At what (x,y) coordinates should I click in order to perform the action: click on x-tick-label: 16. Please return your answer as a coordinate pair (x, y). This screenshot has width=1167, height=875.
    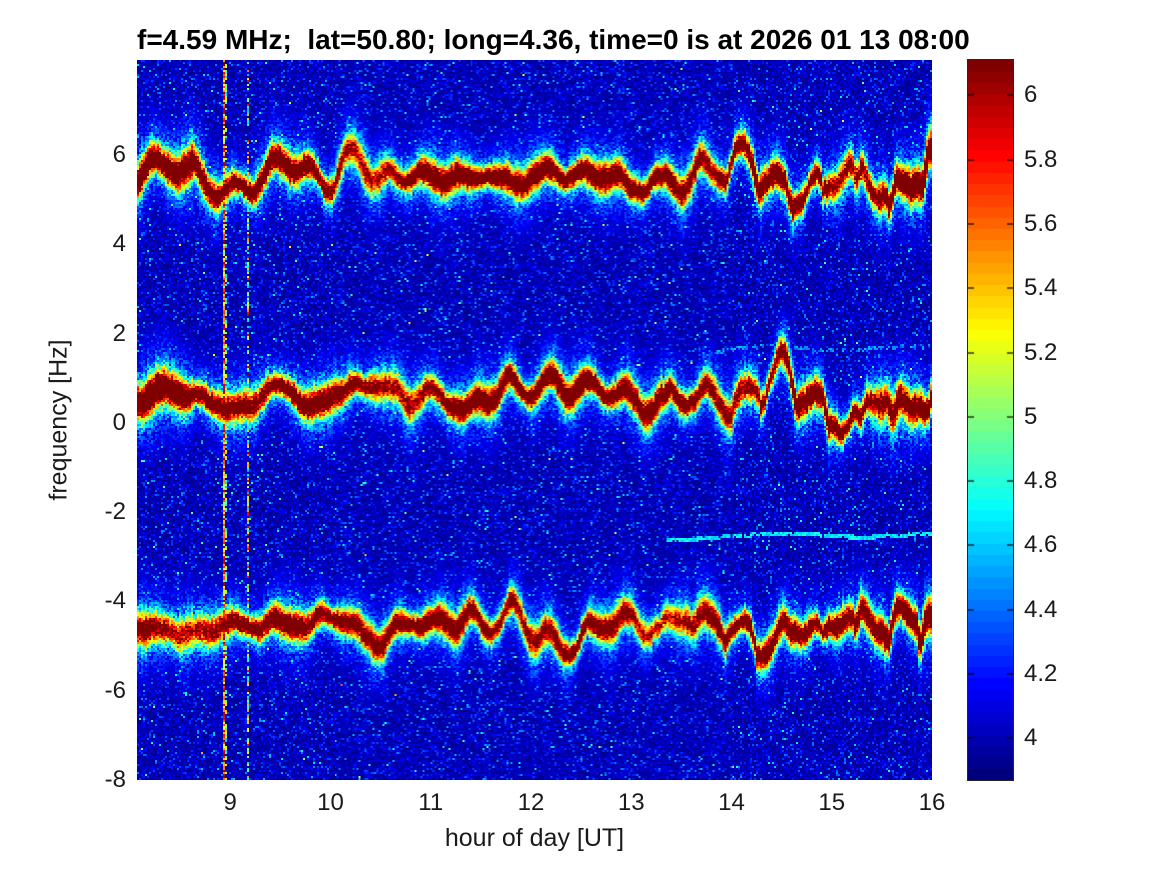
    Looking at the image, I should click on (932, 802).